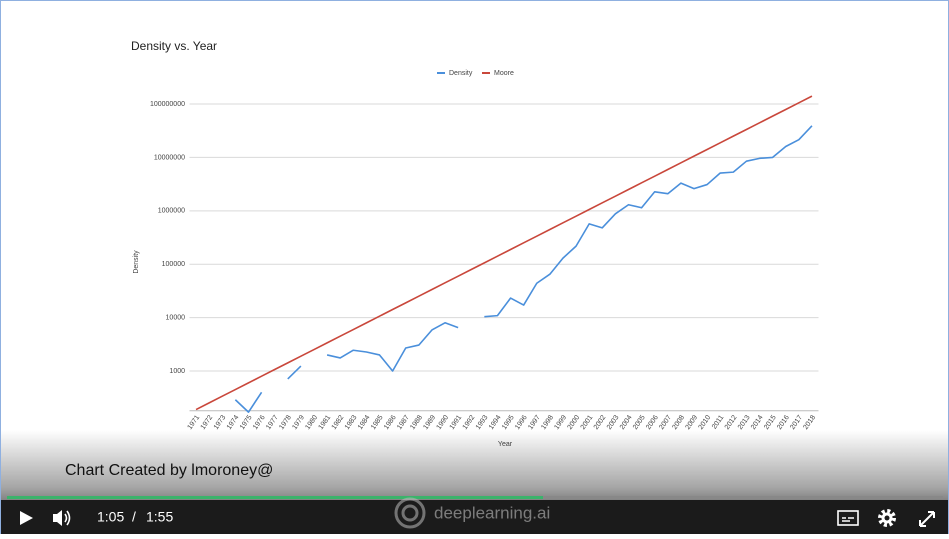 Image resolution: width=949 pixels, height=539 pixels. Describe the element at coordinates (887, 518) in the screenshot. I see `settings-button` at that location.